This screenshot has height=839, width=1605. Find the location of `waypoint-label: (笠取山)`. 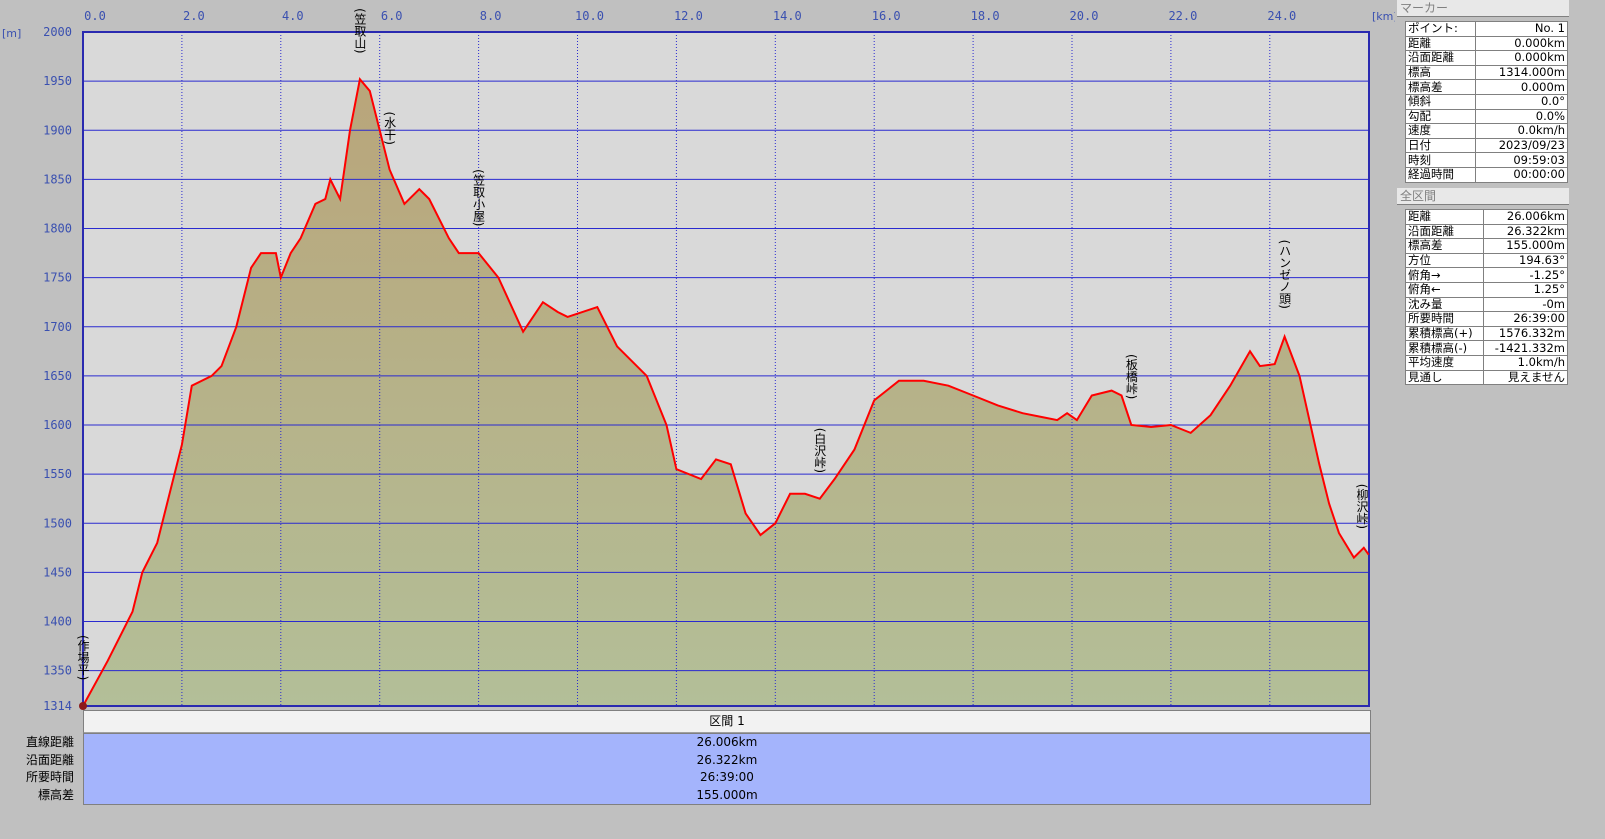

waypoint-label: (笠取山) is located at coordinates (360, 30).